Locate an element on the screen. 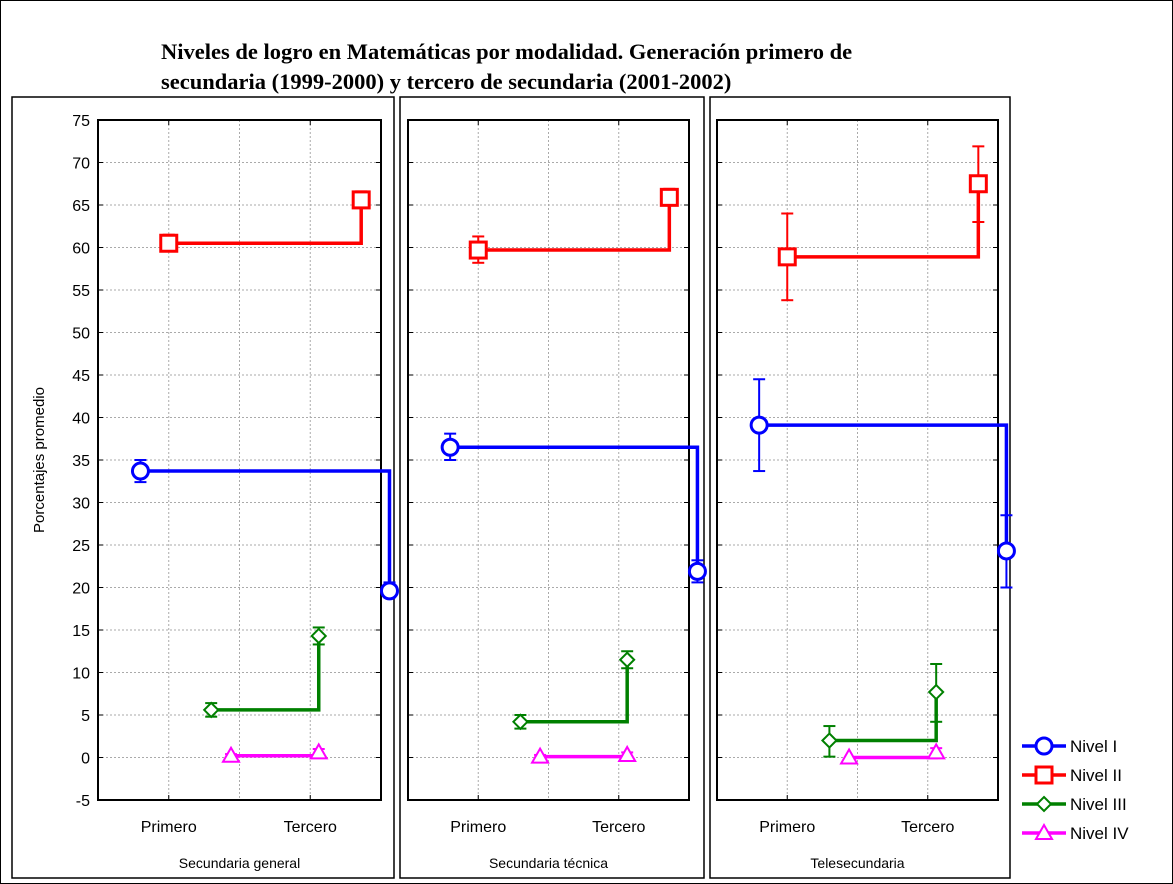 This screenshot has height=884, width=1173. y-tick-label: 15 is located at coordinates (81, 631).